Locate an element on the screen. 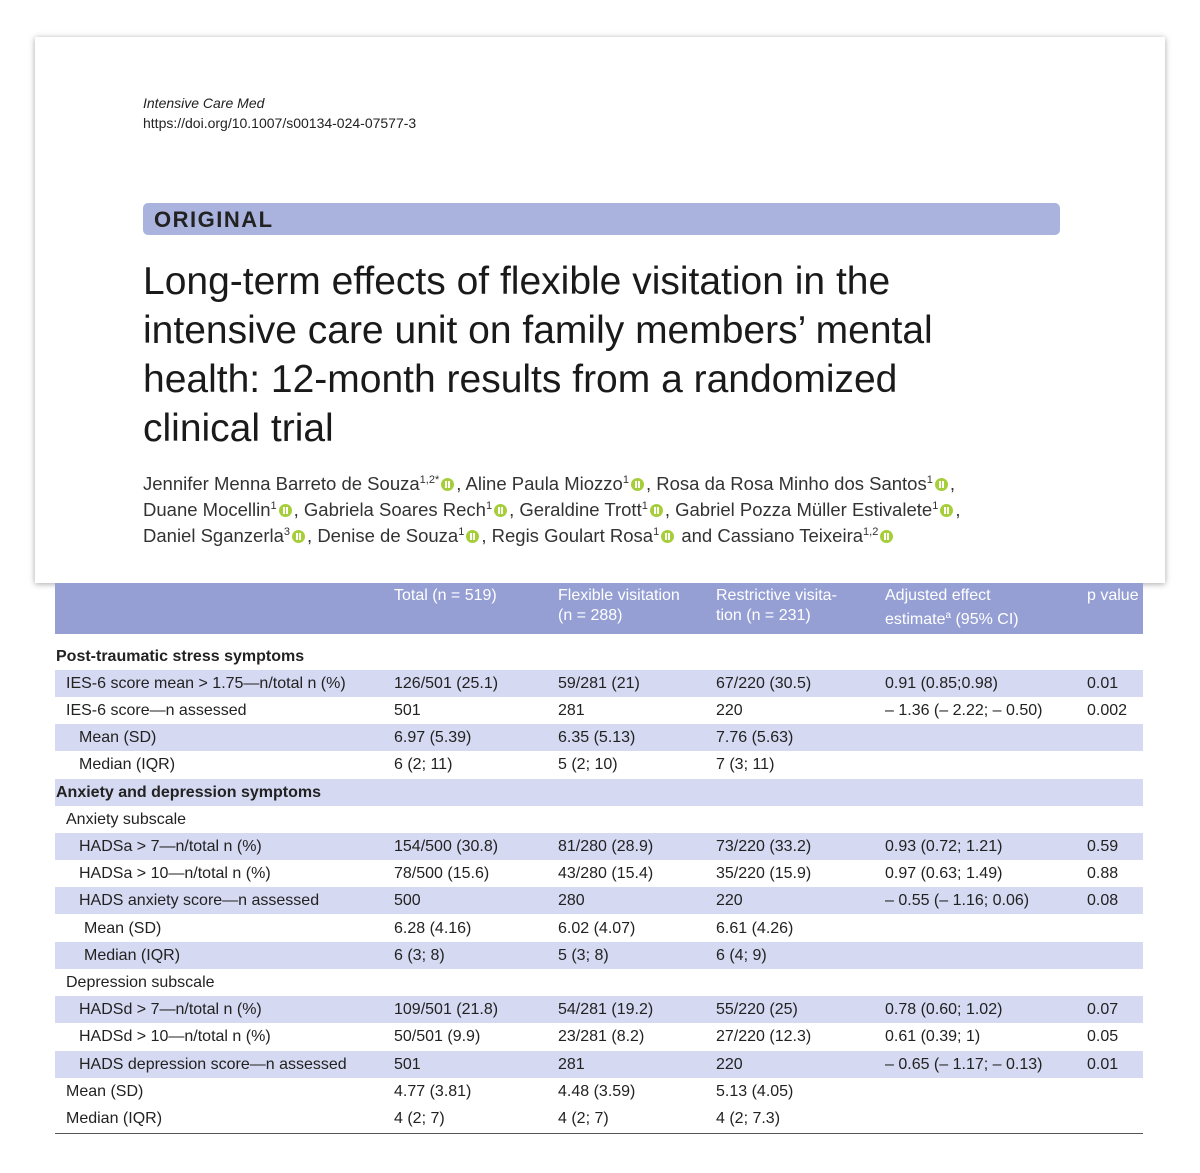 This screenshot has height=1173, width=1200. row-label: IES-6 score mean > 1.75—n/total n (%) is located at coordinates (206, 683).